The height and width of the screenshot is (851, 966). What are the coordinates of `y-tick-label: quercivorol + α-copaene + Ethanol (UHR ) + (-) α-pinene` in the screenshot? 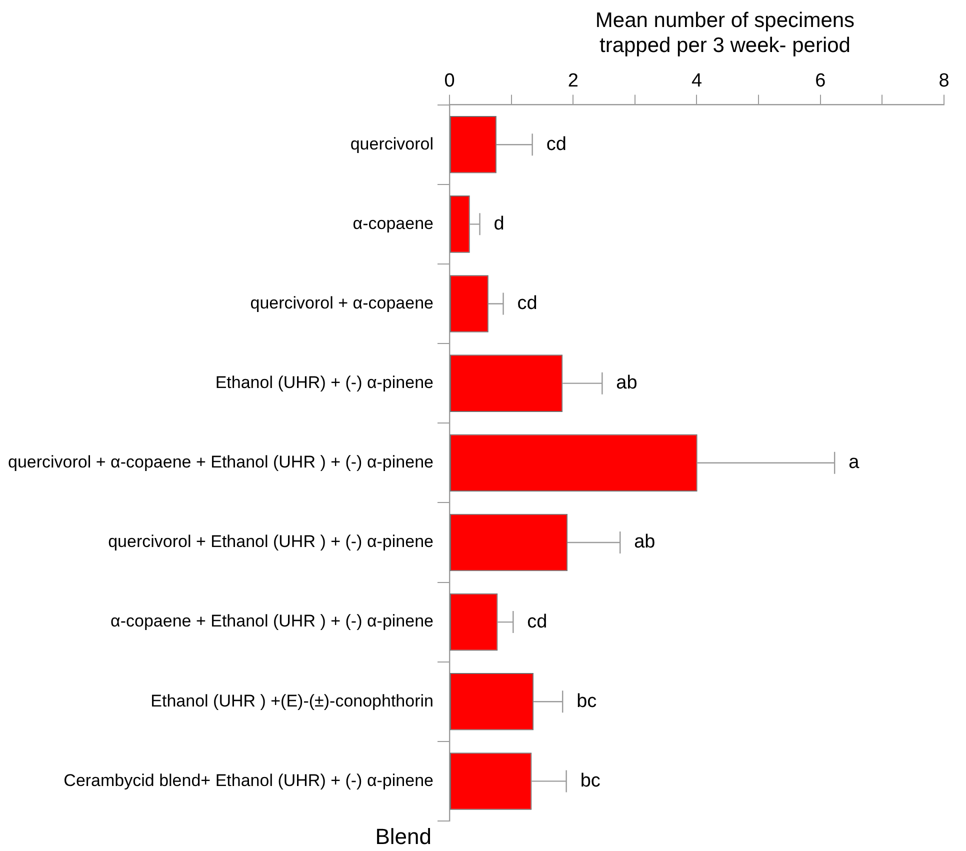 It's located at (221, 462).